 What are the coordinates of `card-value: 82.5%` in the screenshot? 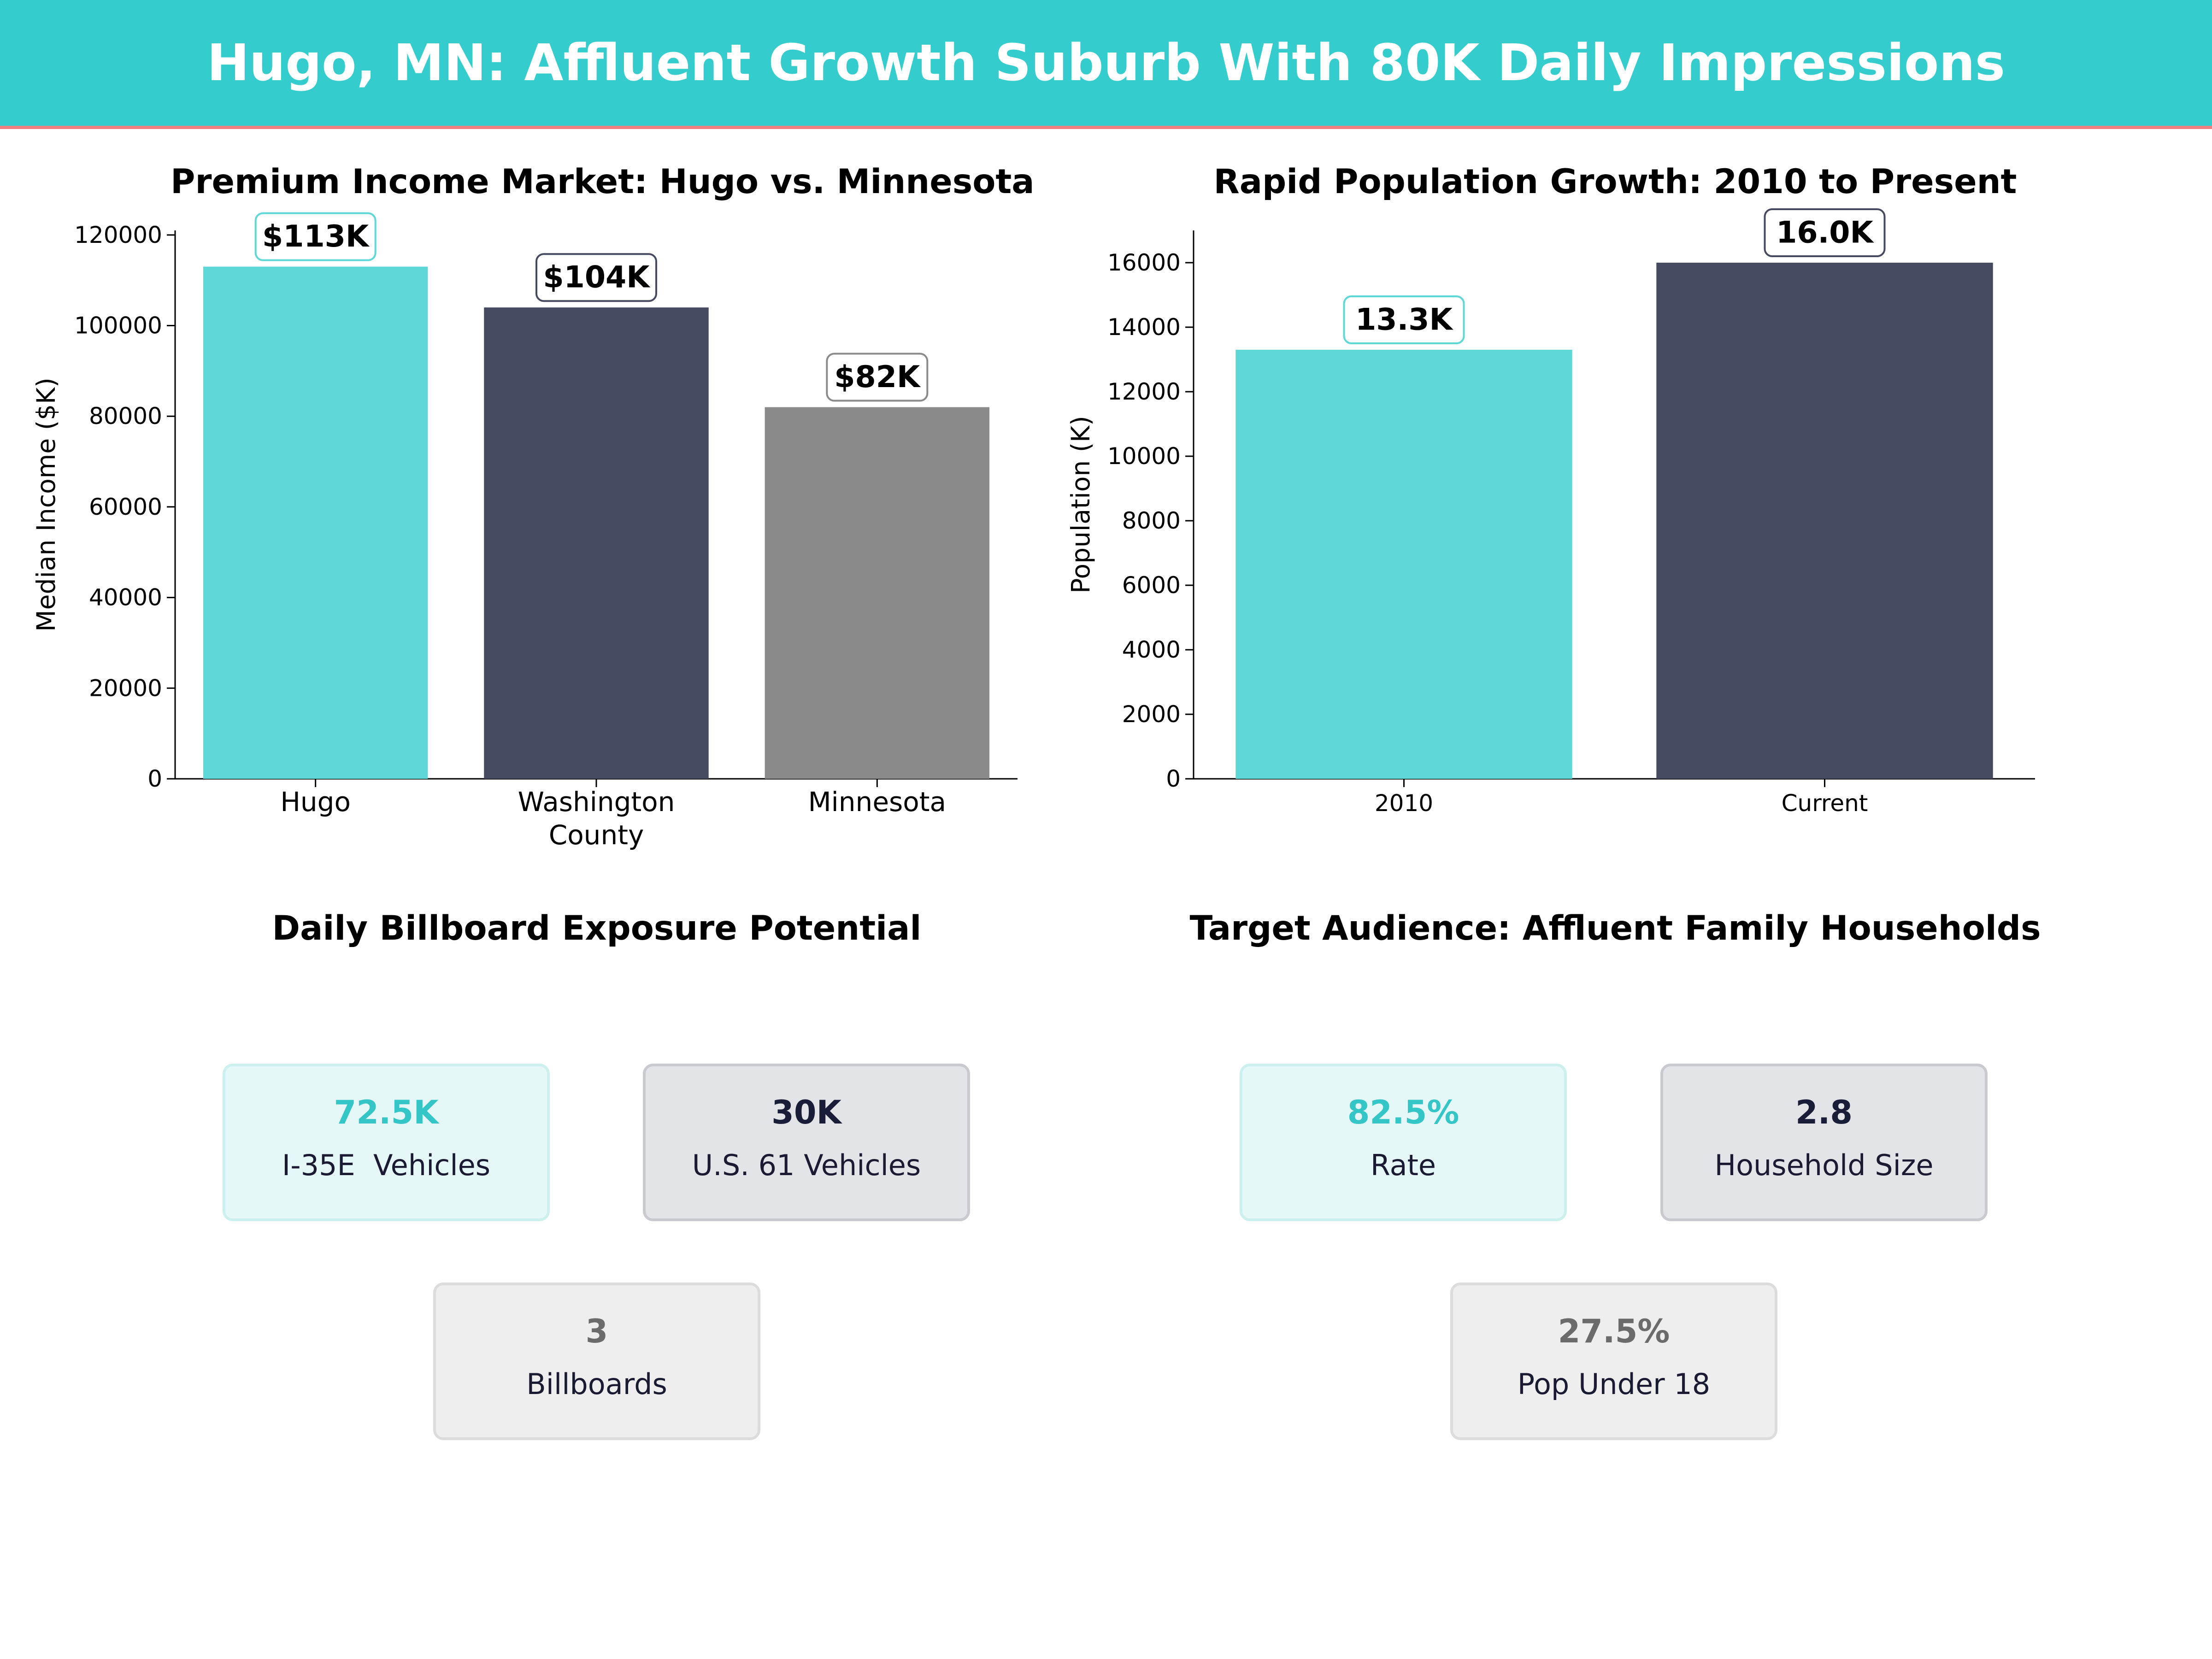 It's located at (1403, 1112).